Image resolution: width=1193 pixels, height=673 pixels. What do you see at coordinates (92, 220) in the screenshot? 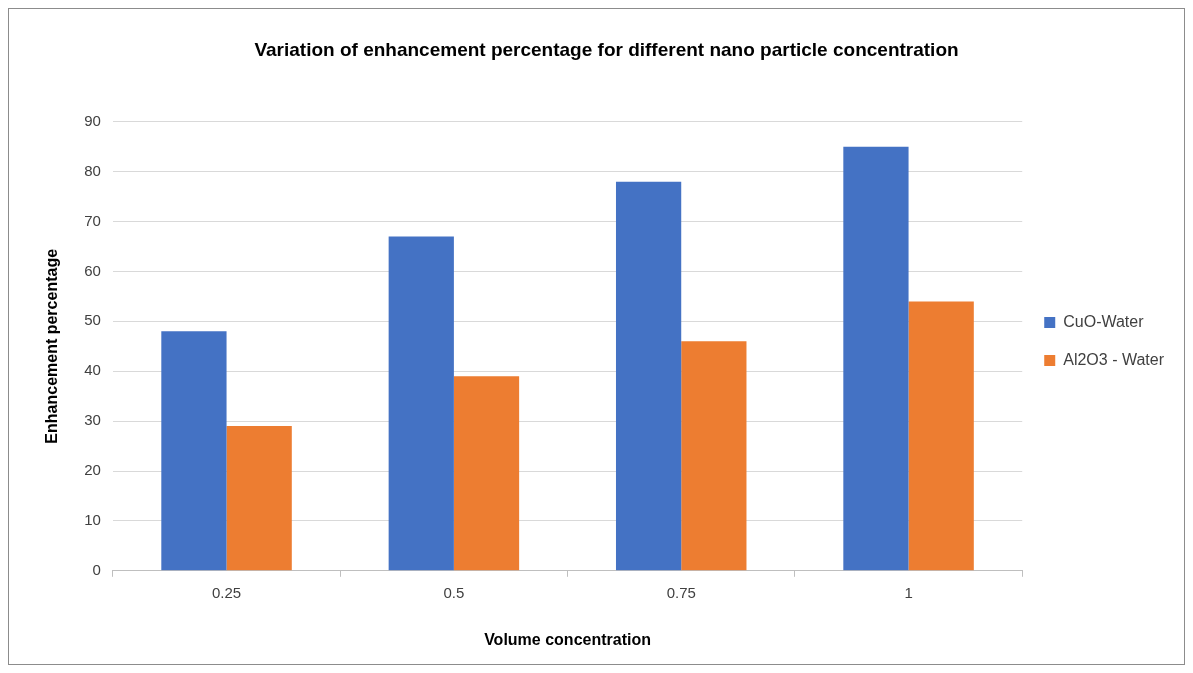
I see `y-tick-label: 70` at bounding box center [92, 220].